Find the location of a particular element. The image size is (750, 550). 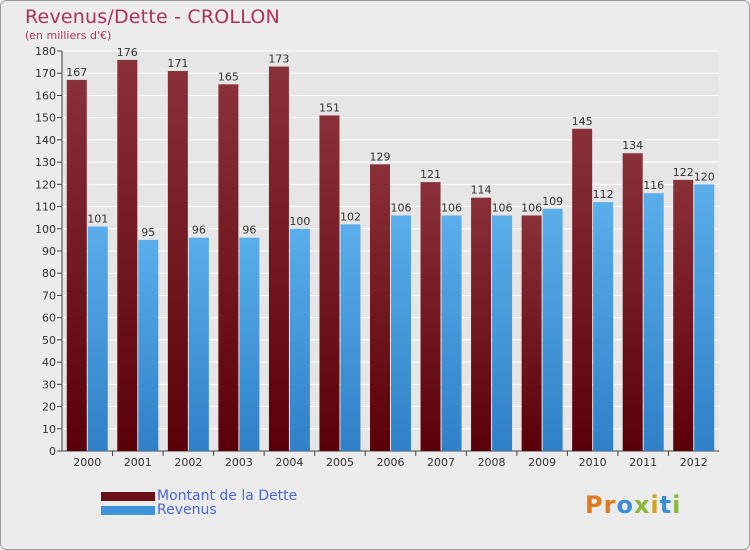

legend-swatch-dette is located at coordinates (128, 496).